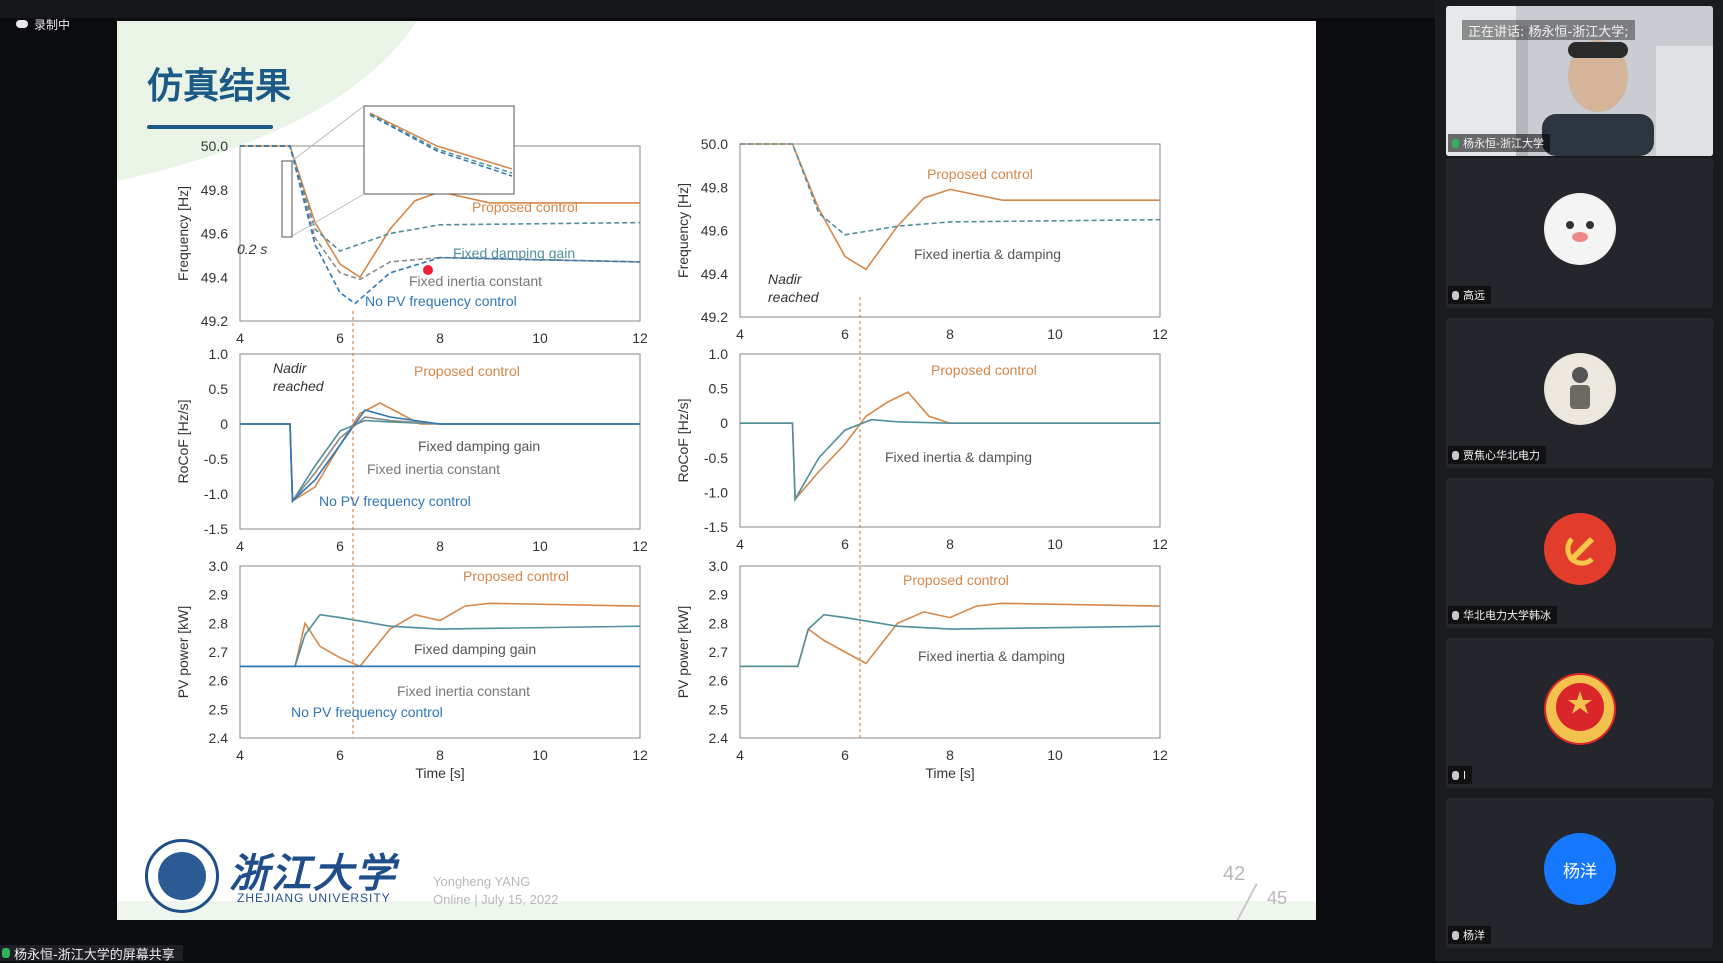 Image resolution: width=1723 pixels, height=963 pixels. What do you see at coordinates (717, 940) in the screenshot?
I see `bottom-strip` at bounding box center [717, 940].